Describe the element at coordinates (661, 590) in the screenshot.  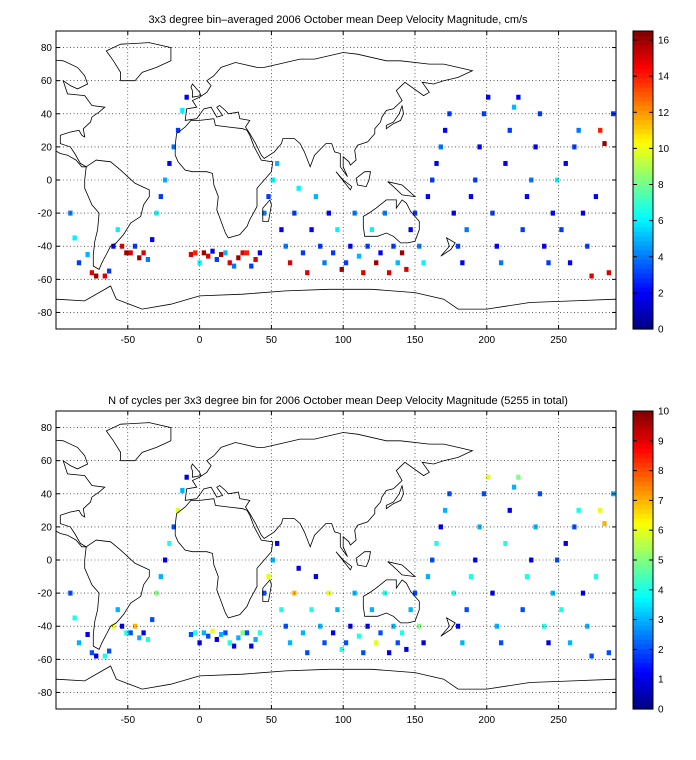
I see `colorbar-tick-label: 4` at that location.